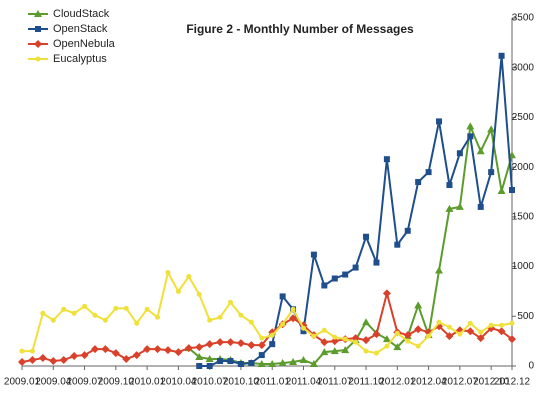 The width and height of the screenshot is (550, 403). I want to click on y-tick-label: 1000, so click(523, 266).